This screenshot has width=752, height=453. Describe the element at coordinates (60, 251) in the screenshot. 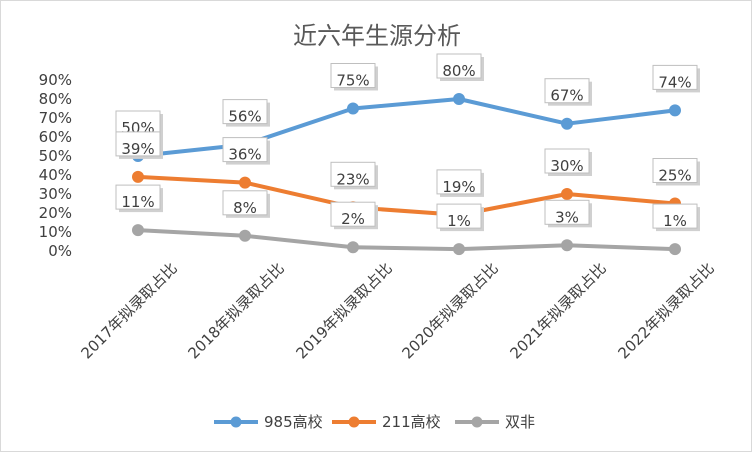

I see `y-tick-label: 0%` at that location.